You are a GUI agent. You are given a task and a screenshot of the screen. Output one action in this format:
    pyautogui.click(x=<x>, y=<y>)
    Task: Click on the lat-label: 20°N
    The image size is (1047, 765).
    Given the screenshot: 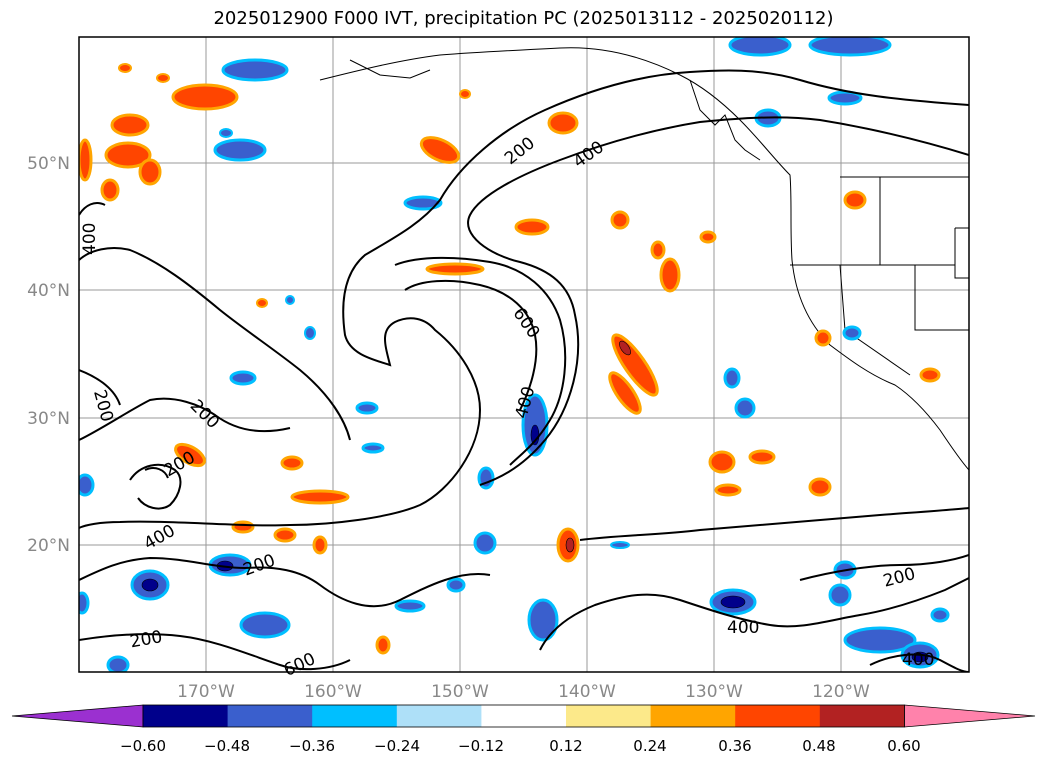 What is the action you would take?
    pyautogui.click(x=48, y=546)
    